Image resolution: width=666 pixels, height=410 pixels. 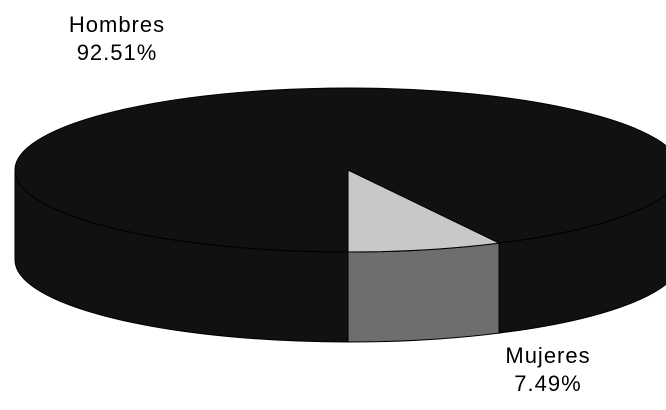 I want to click on label-hombres-value: 92.51%, so click(x=117, y=52).